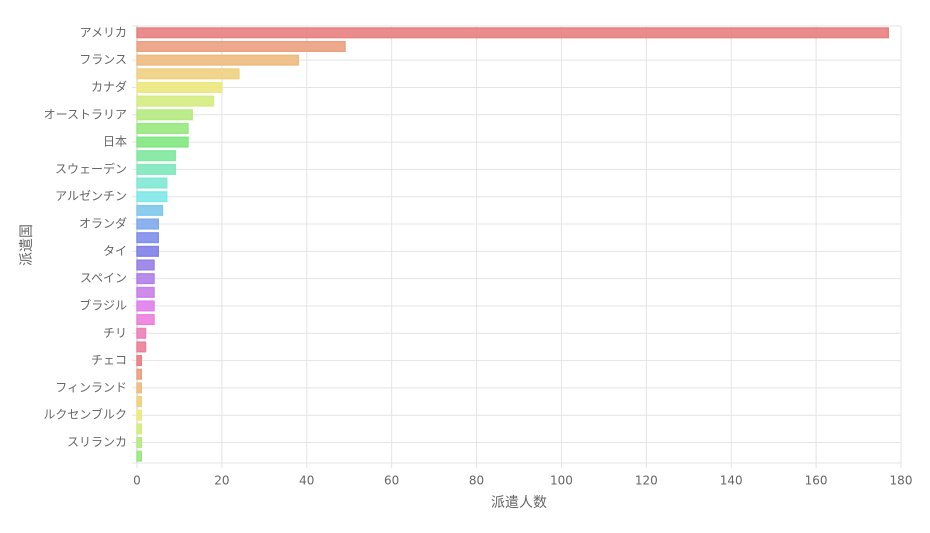 Image resolution: width=930 pixels, height=533 pixels. I want to click on y-tick-label: スリランカ, so click(97, 442).